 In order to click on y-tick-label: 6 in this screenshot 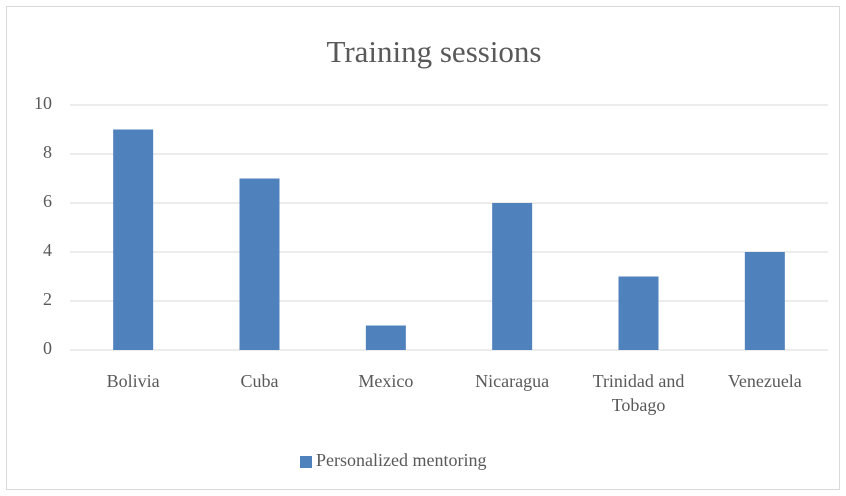, I will do `click(47, 201)`.